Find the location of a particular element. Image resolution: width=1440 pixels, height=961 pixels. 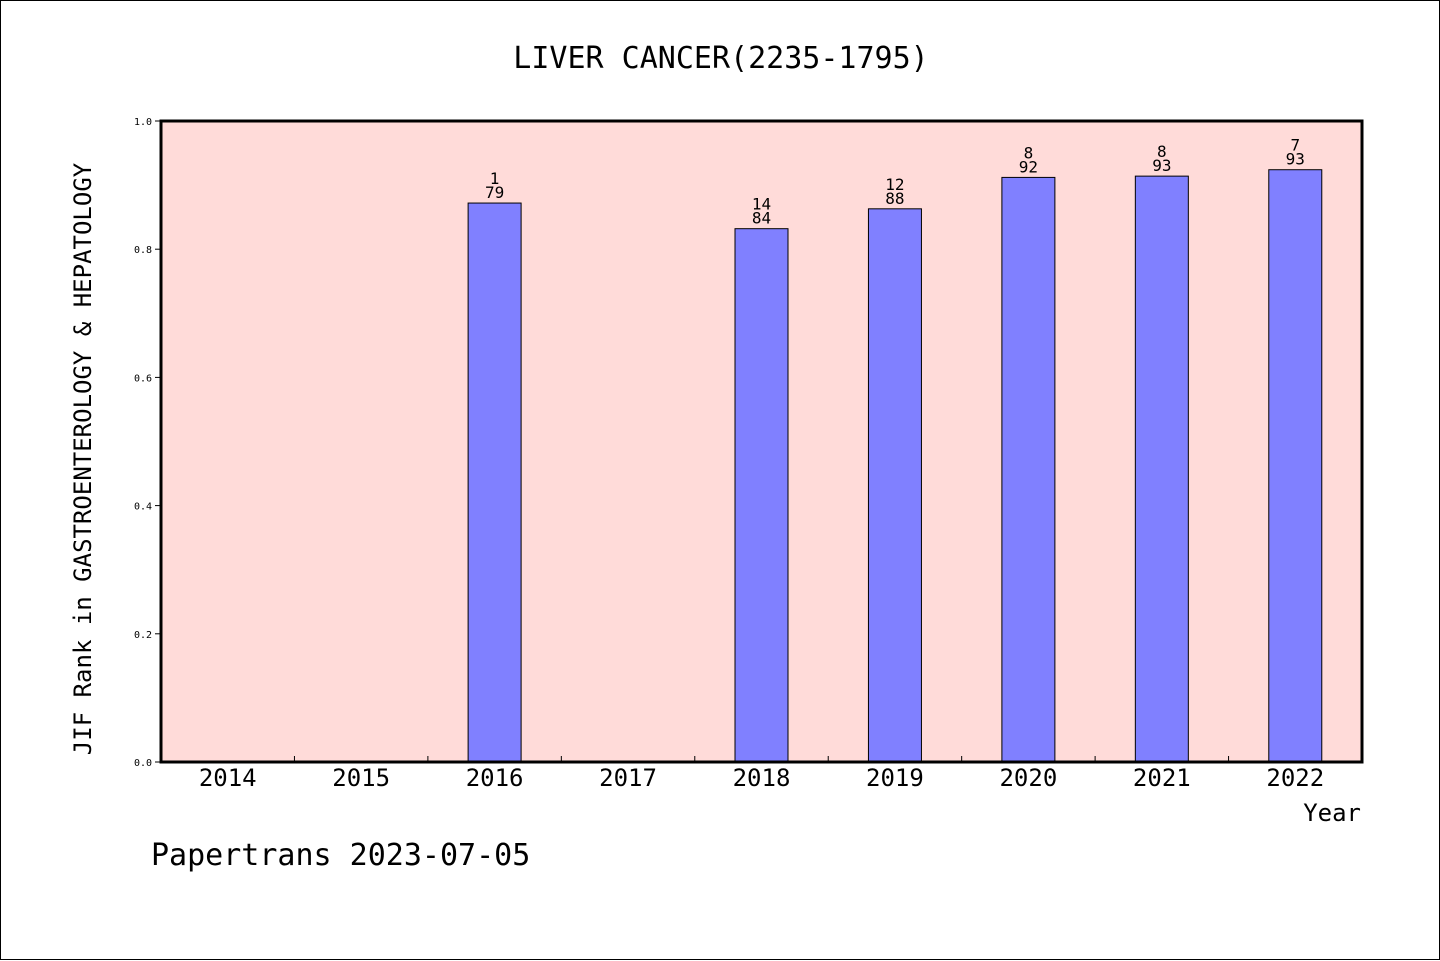

bar-label-total: 92 is located at coordinates (1028, 166).